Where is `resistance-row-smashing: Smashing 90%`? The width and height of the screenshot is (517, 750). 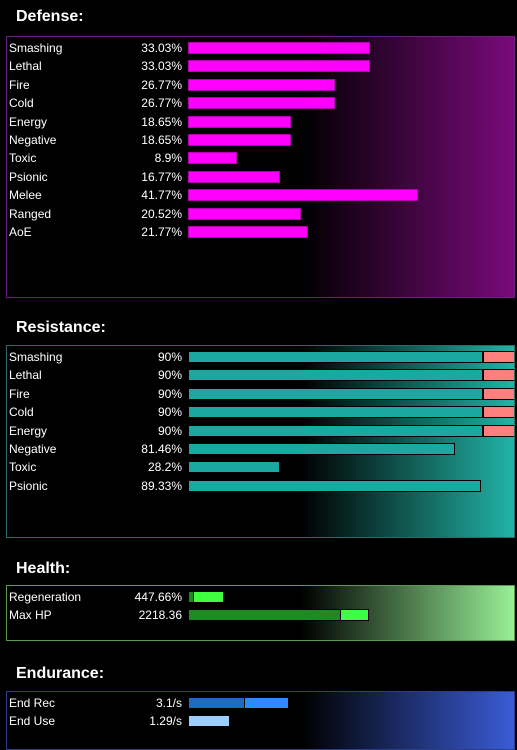
resistance-row-smashing: Smashing 90% is located at coordinates (260, 357).